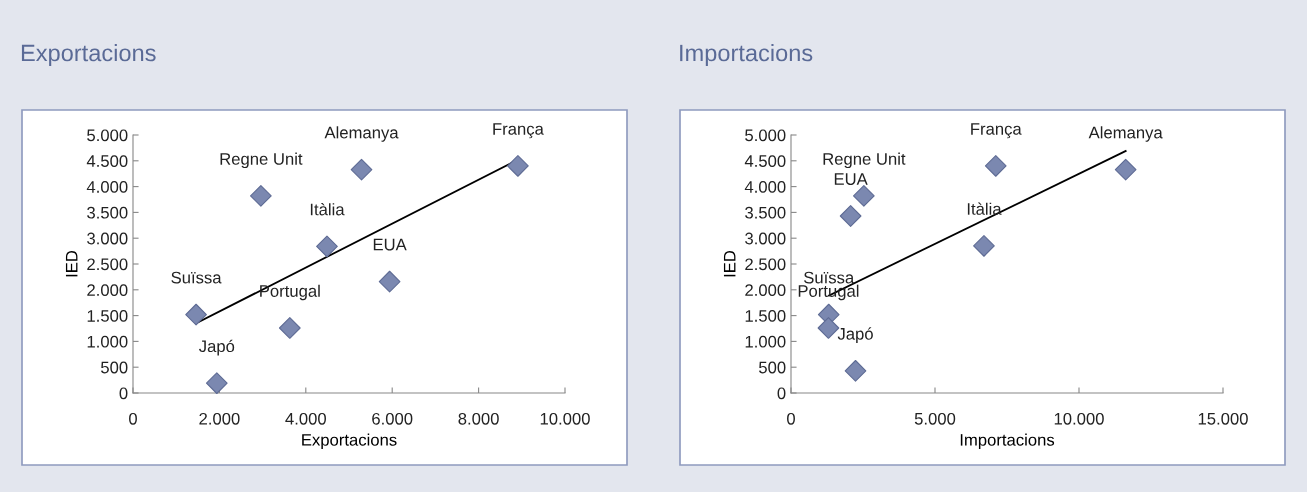 The width and height of the screenshot is (1307, 492). What do you see at coordinates (392, 418) in the screenshot?
I see `x-tick-label: 6.000` at bounding box center [392, 418].